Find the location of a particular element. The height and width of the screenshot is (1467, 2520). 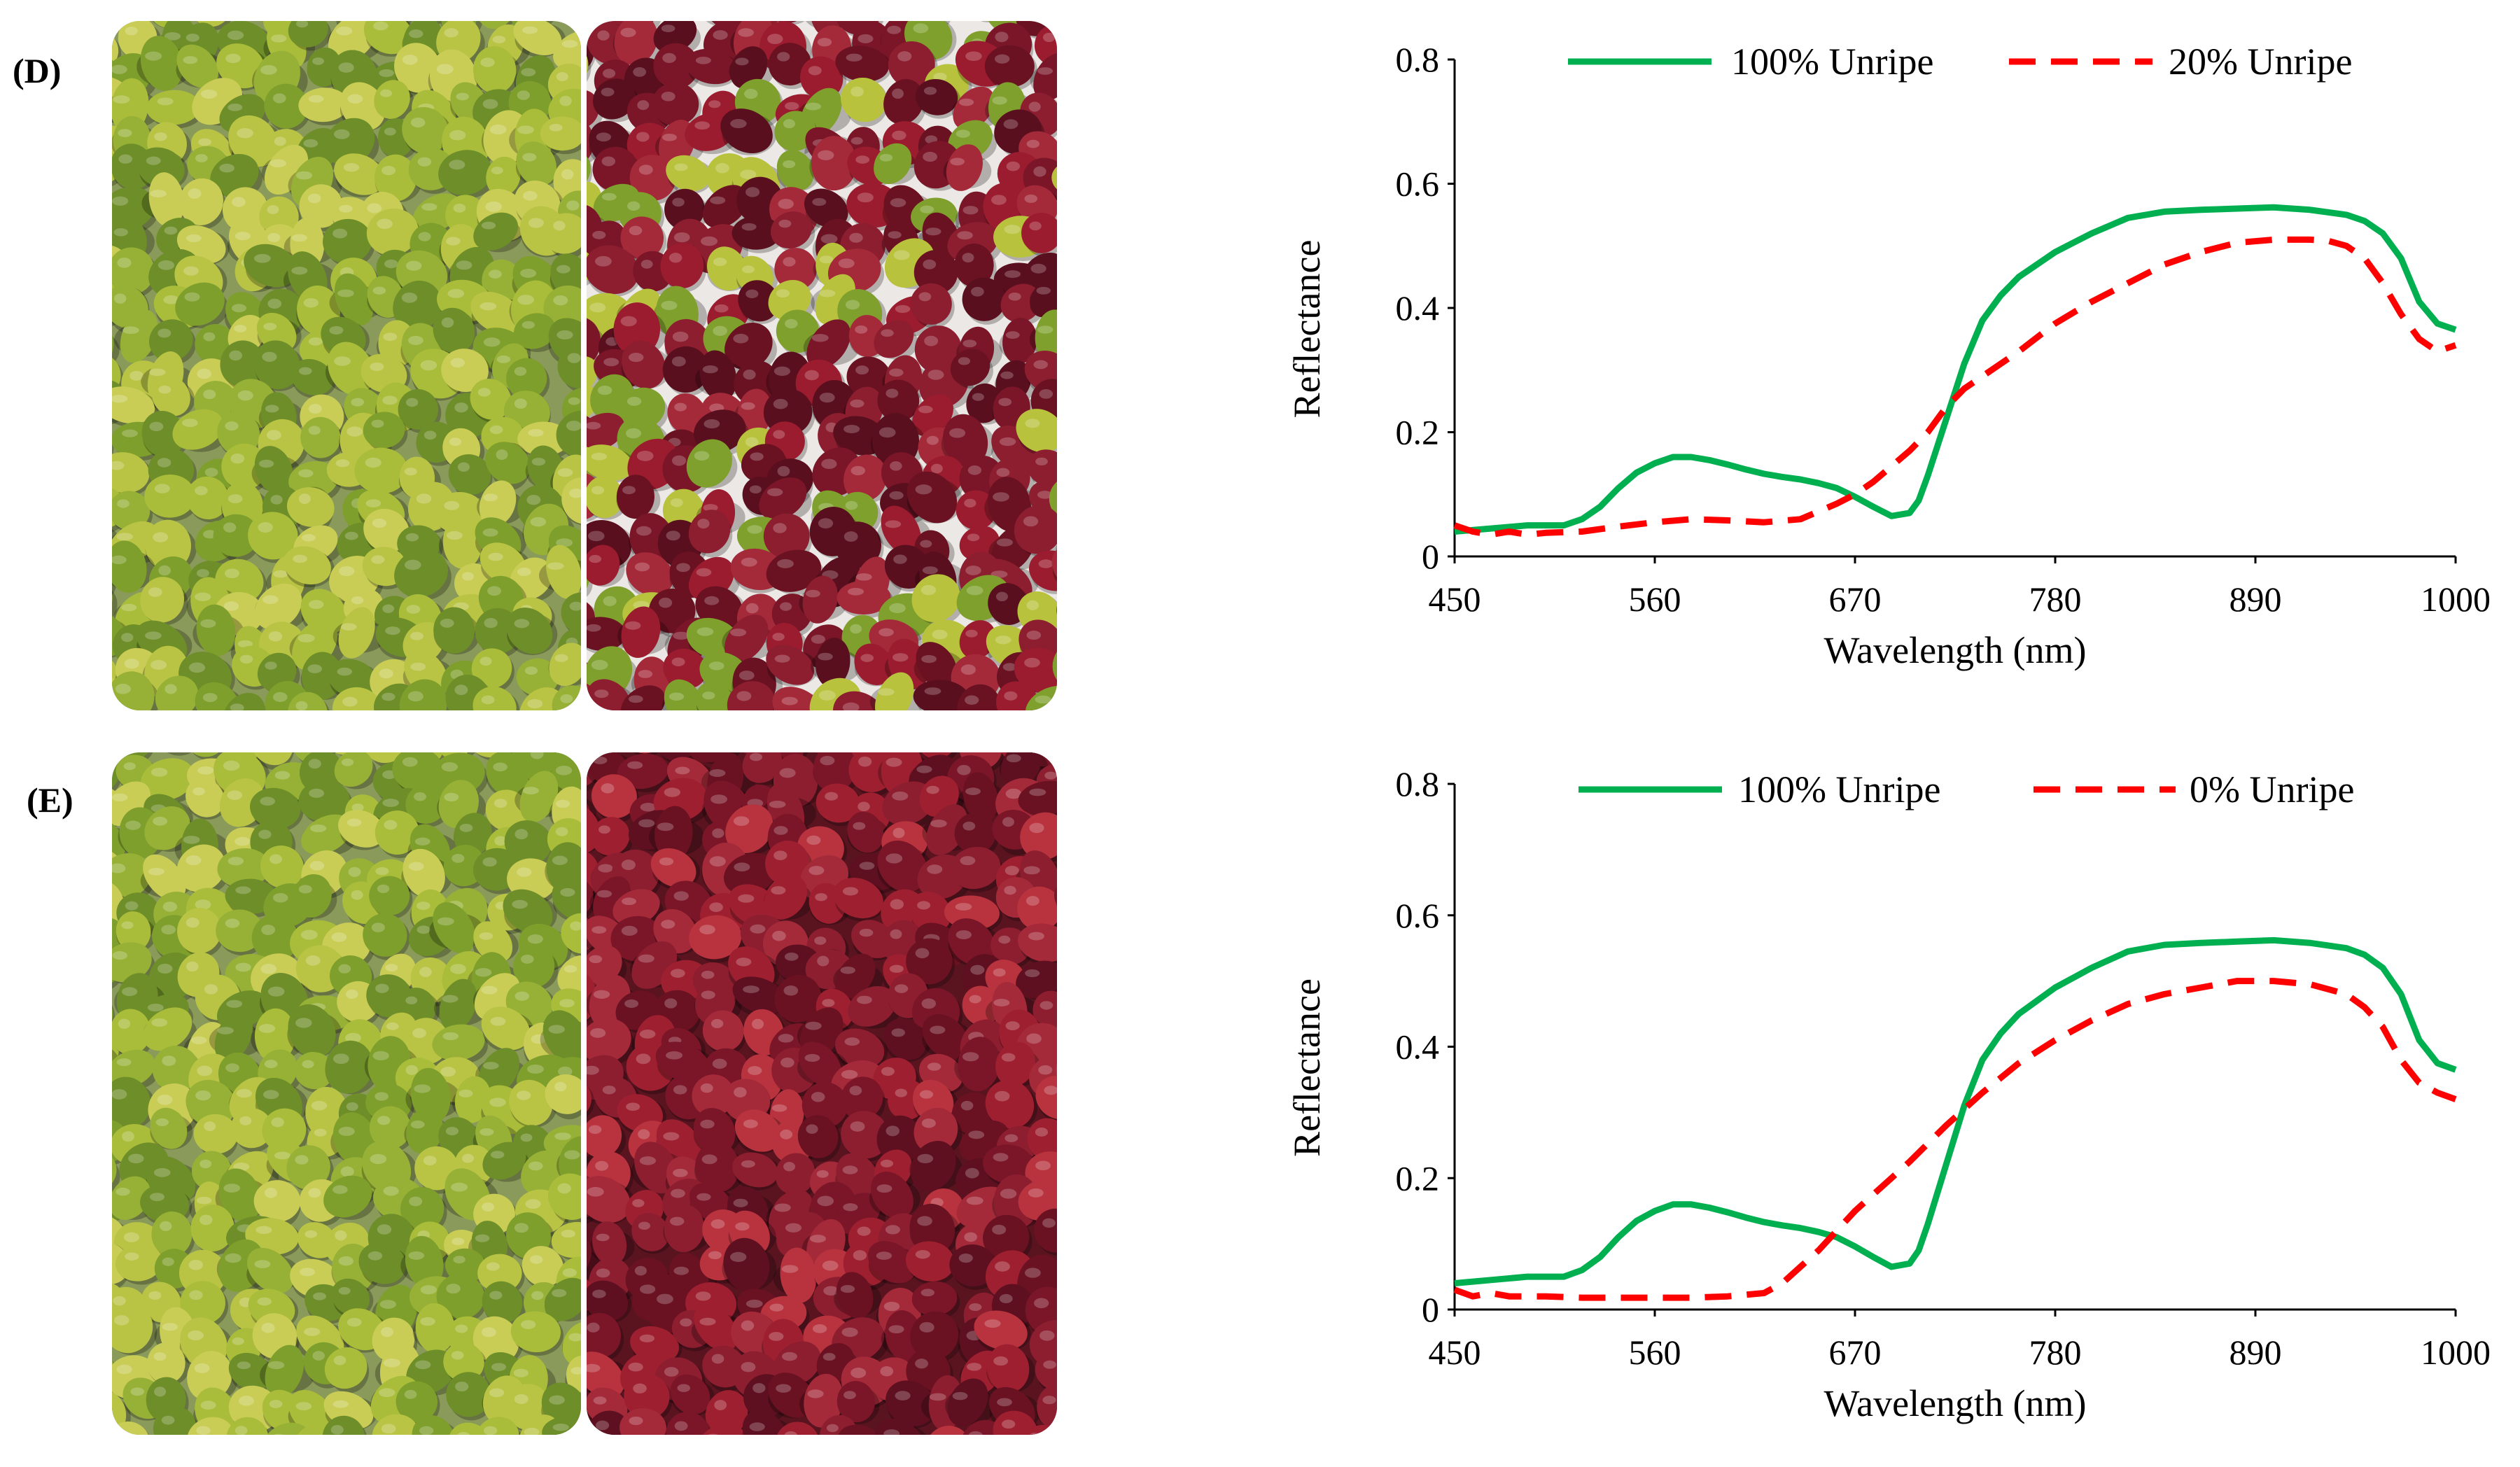

y-tick-label: 0.6 is located at coordinates (1418, 184).